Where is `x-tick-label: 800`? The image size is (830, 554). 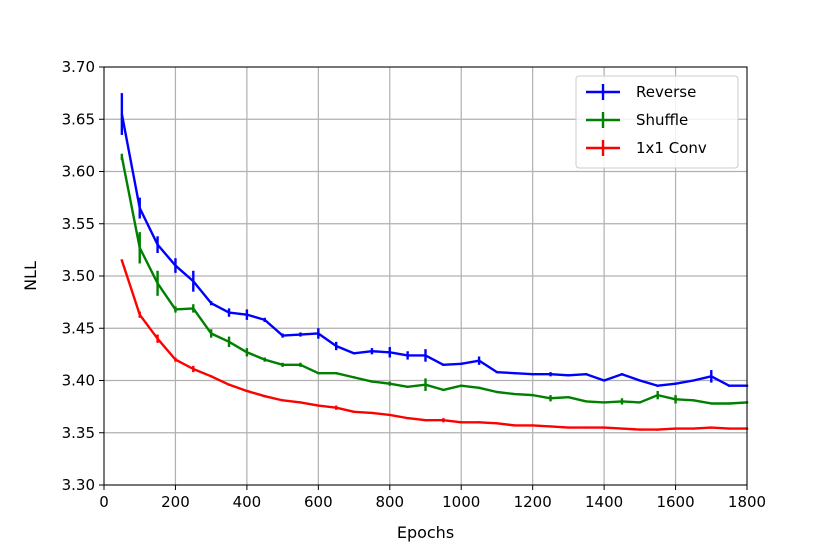 x-tick-label: 800 is located at coordinates (389, 502).